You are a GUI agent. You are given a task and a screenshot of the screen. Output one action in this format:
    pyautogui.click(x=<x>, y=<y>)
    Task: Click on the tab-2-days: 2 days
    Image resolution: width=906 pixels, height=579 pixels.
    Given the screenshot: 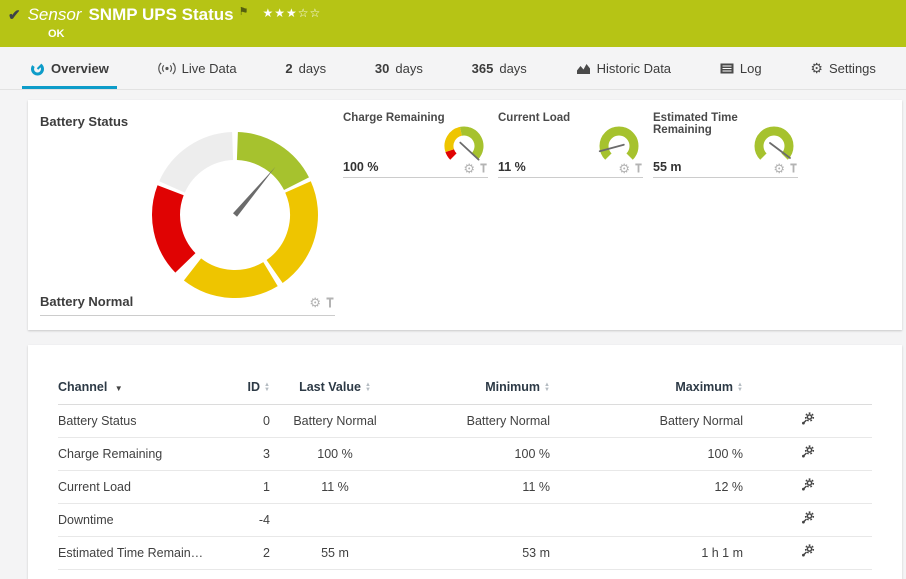 What is the action you would take?
    pyautogui.click(x=305, y=68)
    